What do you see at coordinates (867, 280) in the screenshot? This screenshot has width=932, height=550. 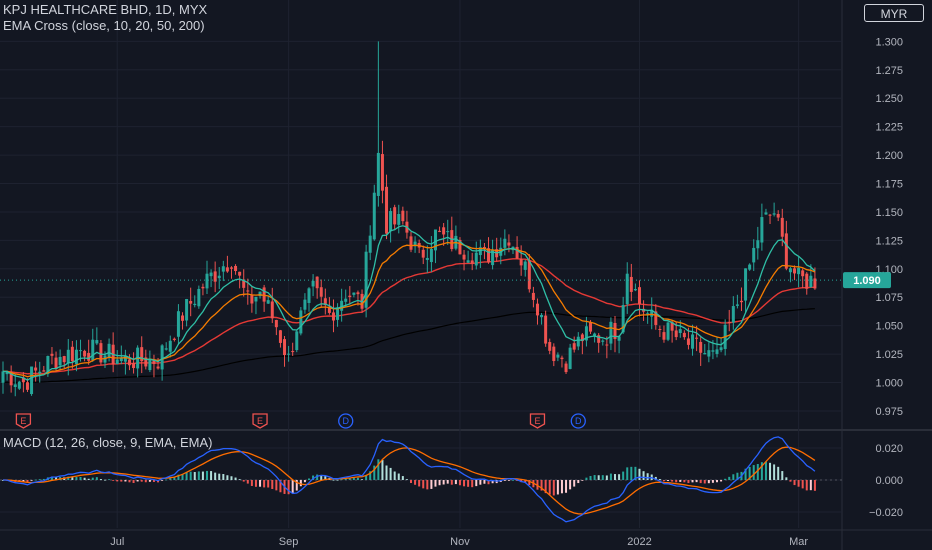 I see `last-price-tag` at bounding box center [867, 280].